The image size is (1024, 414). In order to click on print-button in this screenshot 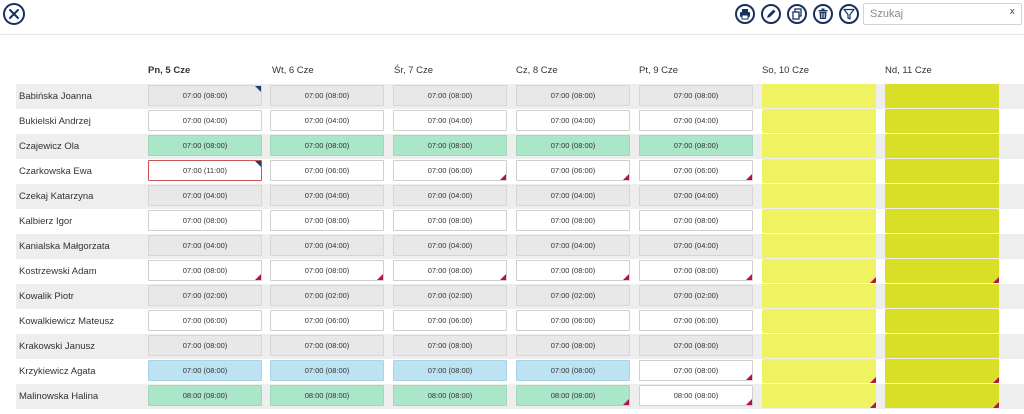, I will do `click(745, 14)`.